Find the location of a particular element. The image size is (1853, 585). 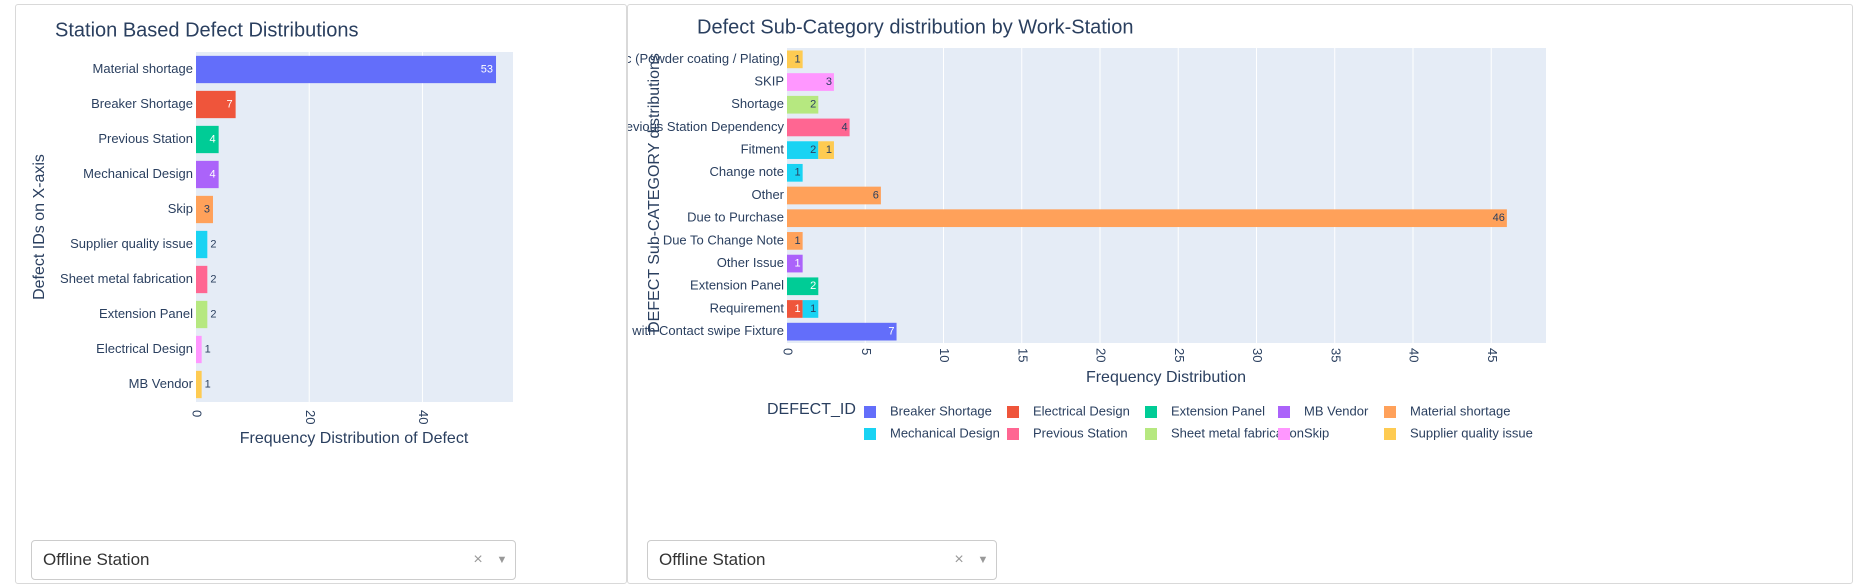

legend-item-mb-vendor: MB Vendor is located at coordinates (1323, 410).